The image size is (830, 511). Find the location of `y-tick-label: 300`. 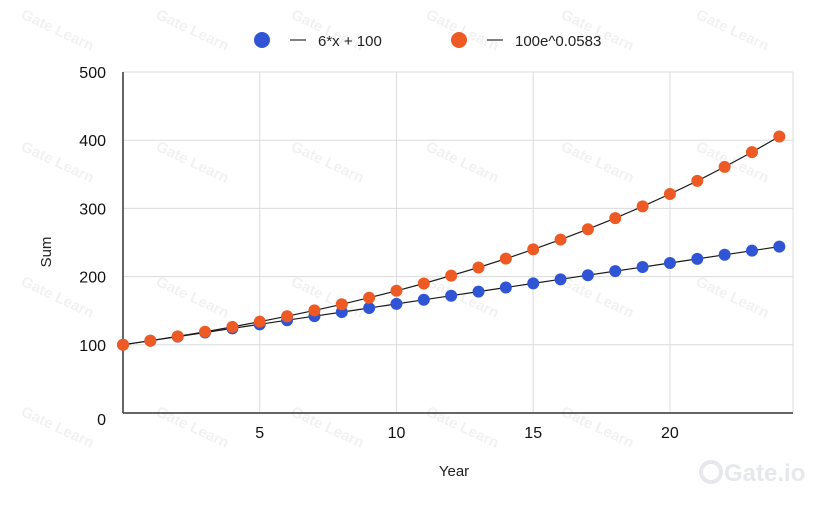

y-tick-label: 300 is located at coordinates (92, 209).